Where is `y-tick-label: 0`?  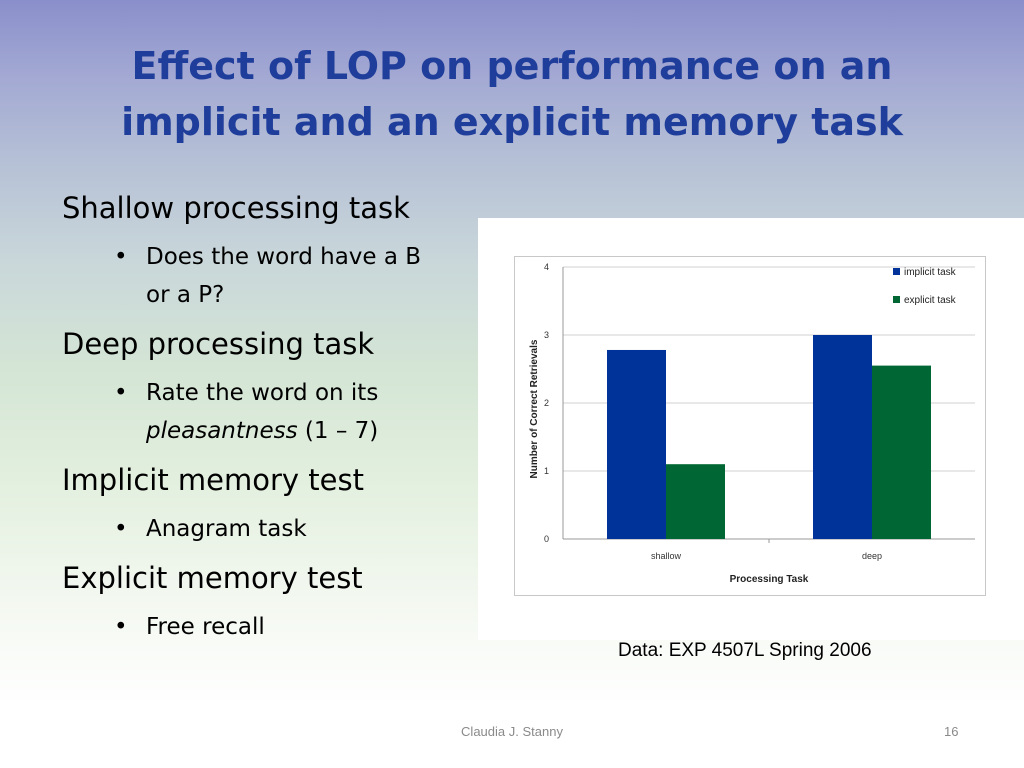
y-tick-label: 0 is located at coordinates (546, 539).